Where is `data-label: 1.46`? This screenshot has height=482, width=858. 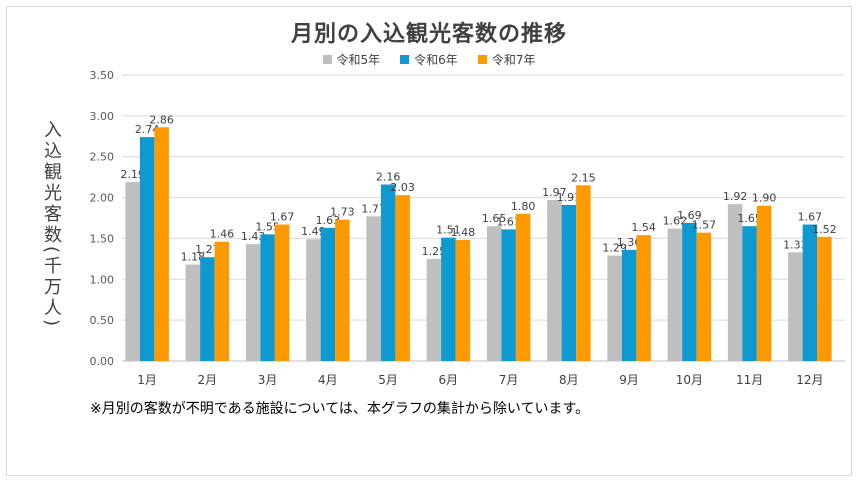
data-label: 1.46 is located at coordinates (222, 234).